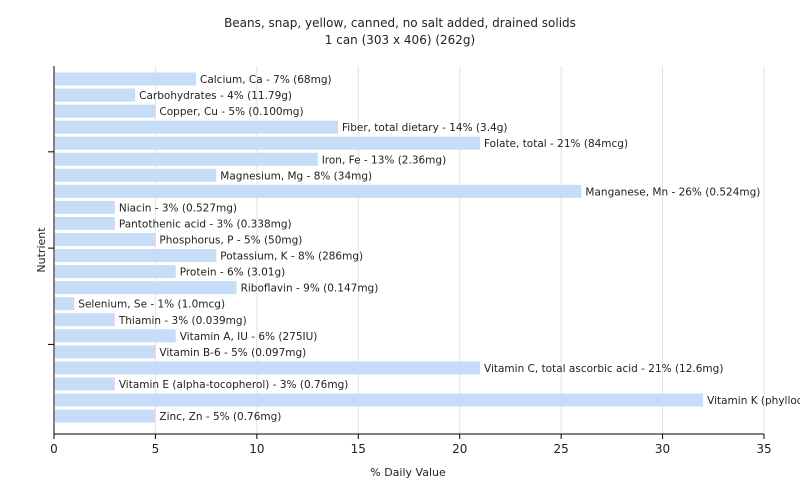  What do you see at coordinates (763, 449) in the screenshot?
I see `x-tick-label: 35` at bounding box center [763, 449].